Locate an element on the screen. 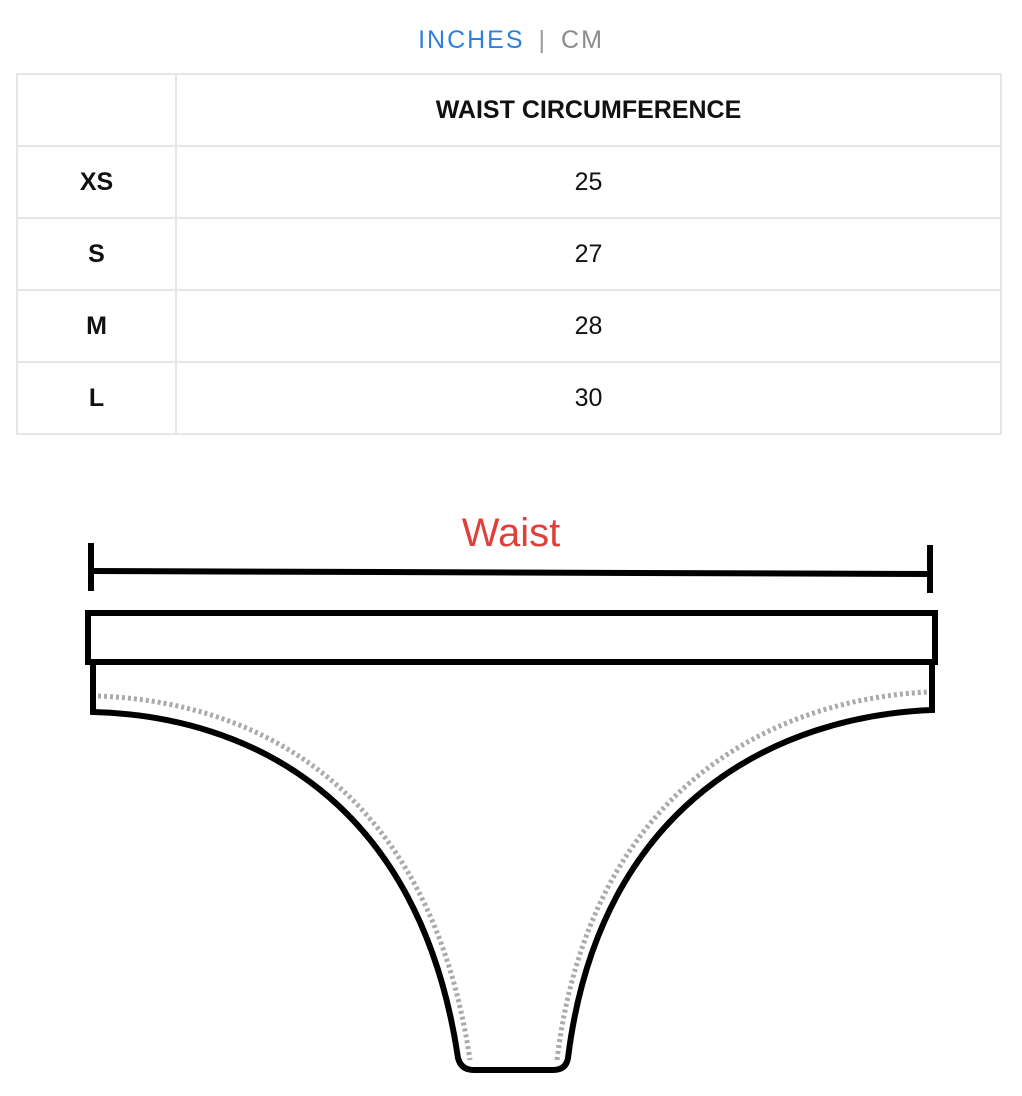 The width and height of the screenshot is (1022, 1096). size-cell: S is located at coordinates (96, 254).